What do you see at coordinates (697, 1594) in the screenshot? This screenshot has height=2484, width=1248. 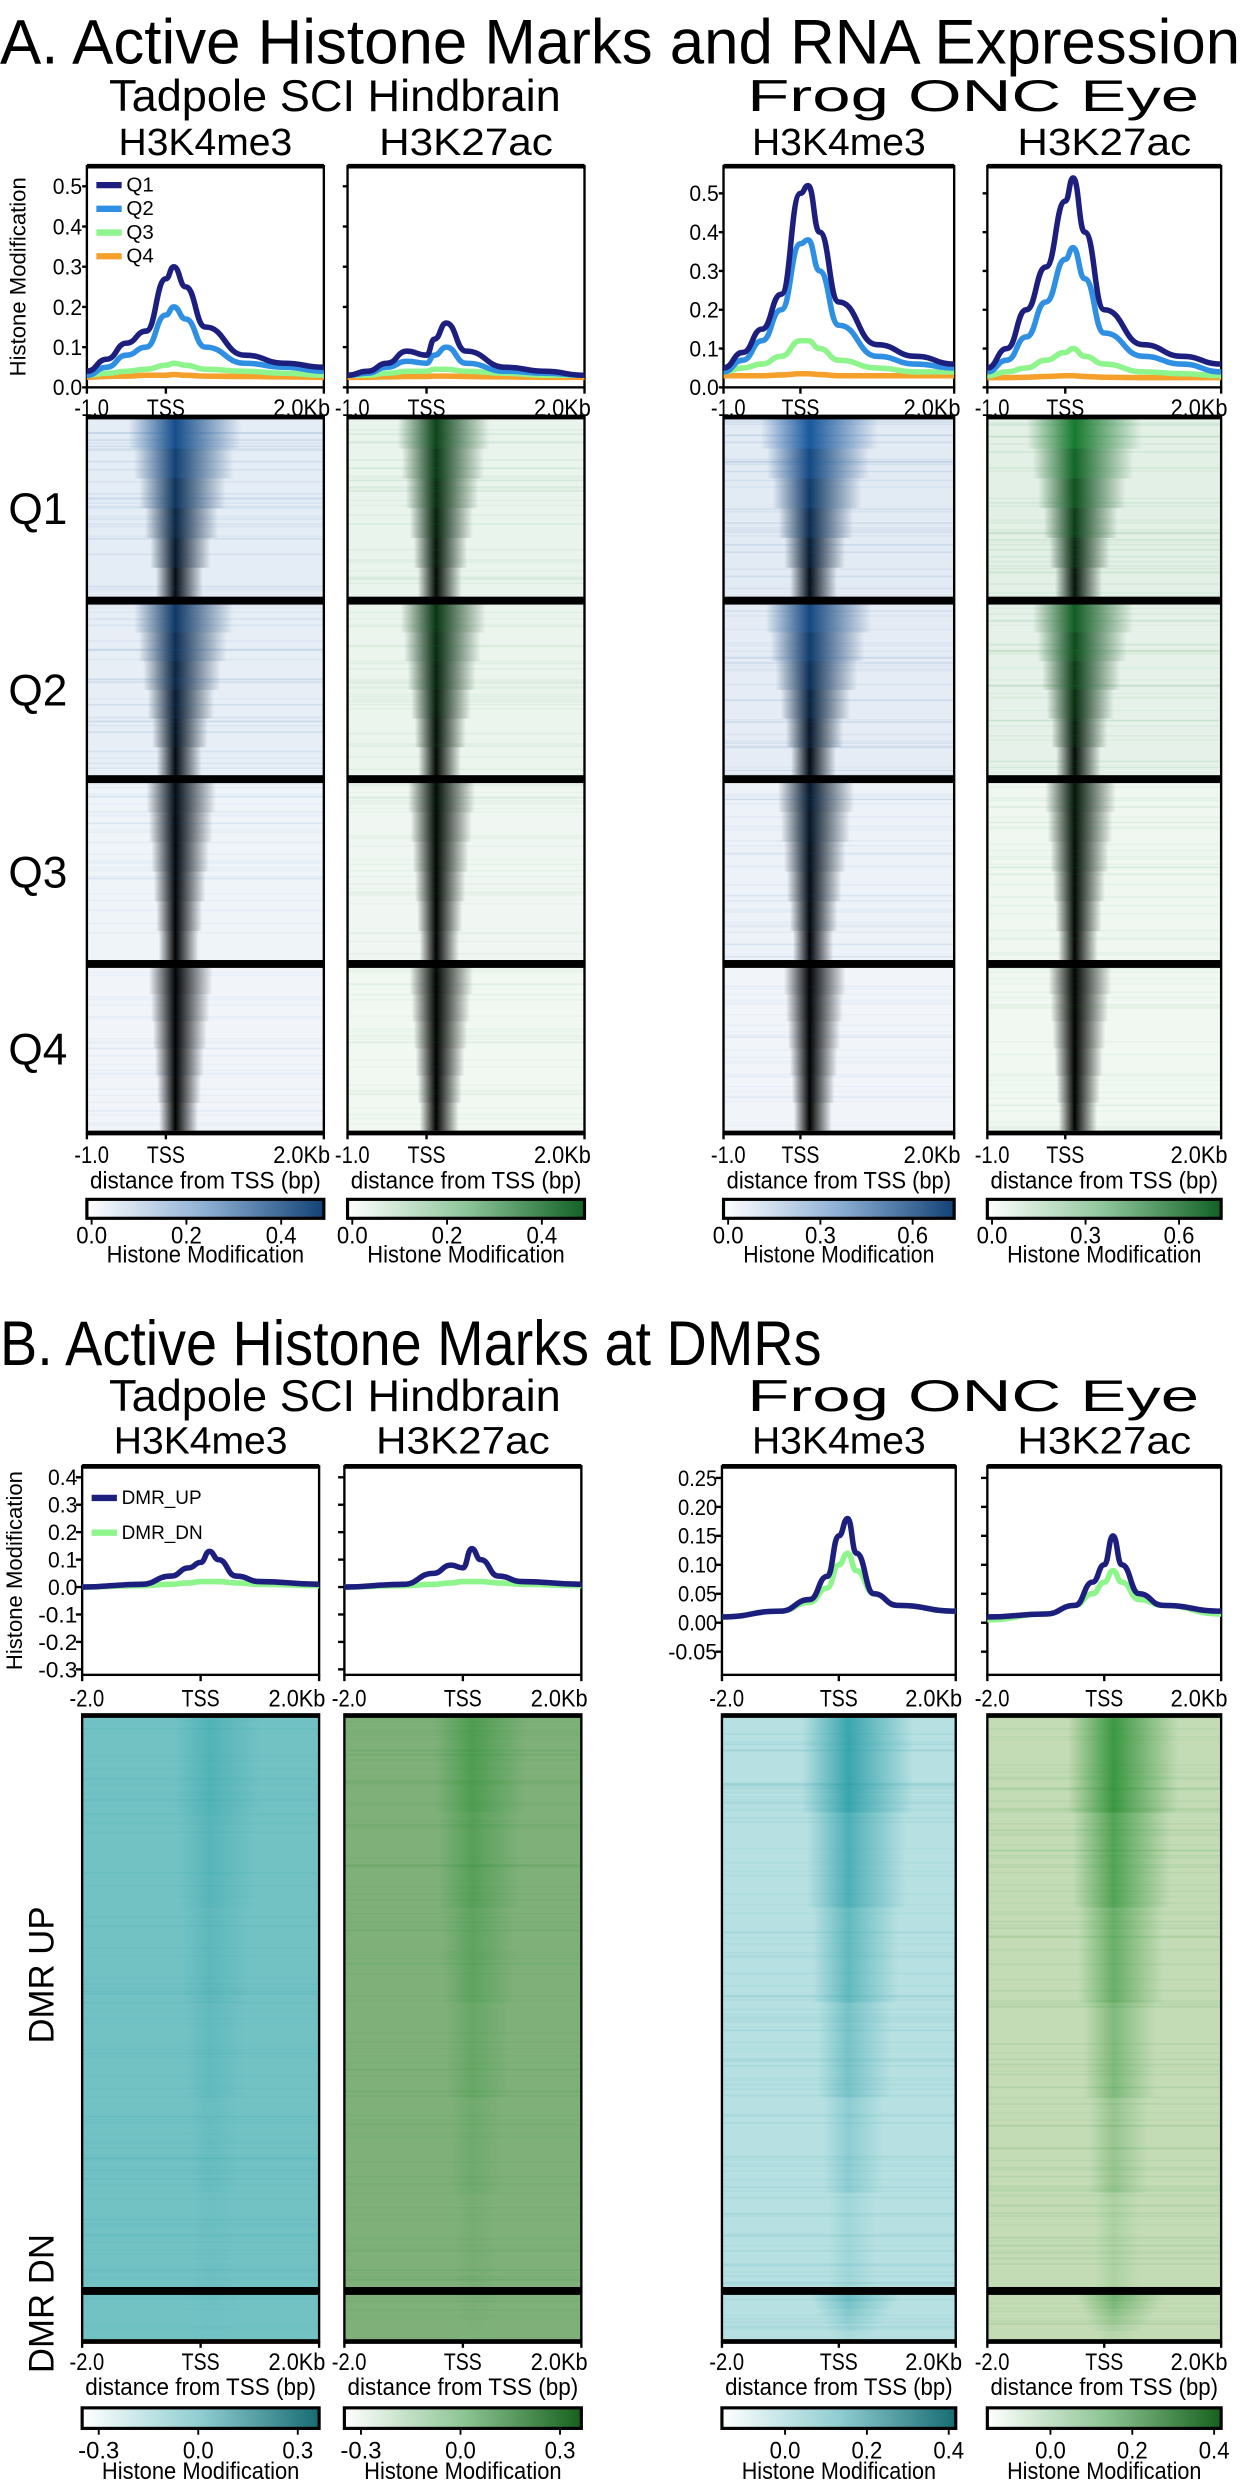 I see `y-tick-label: 0.05` at bounding box center [697, 1594].